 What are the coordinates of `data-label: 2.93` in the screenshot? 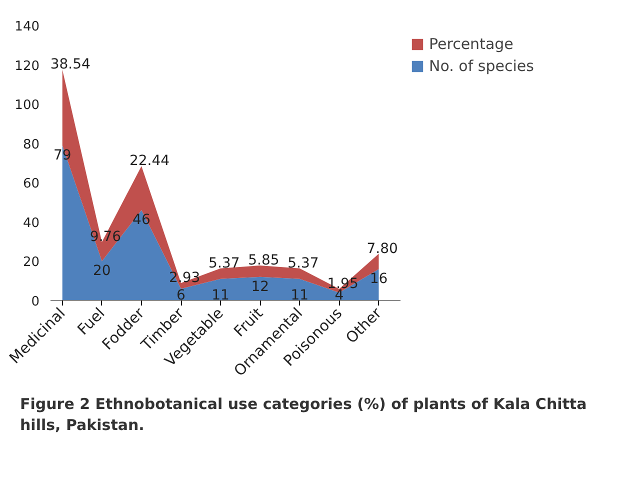 It's located at (184, 278).